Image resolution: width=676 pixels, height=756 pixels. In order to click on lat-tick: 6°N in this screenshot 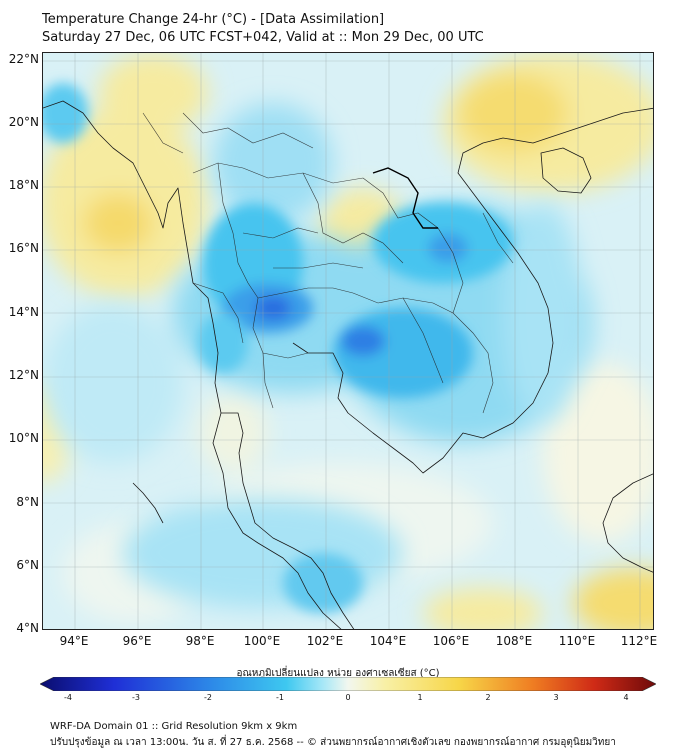, I will do `click(27, 565)`.